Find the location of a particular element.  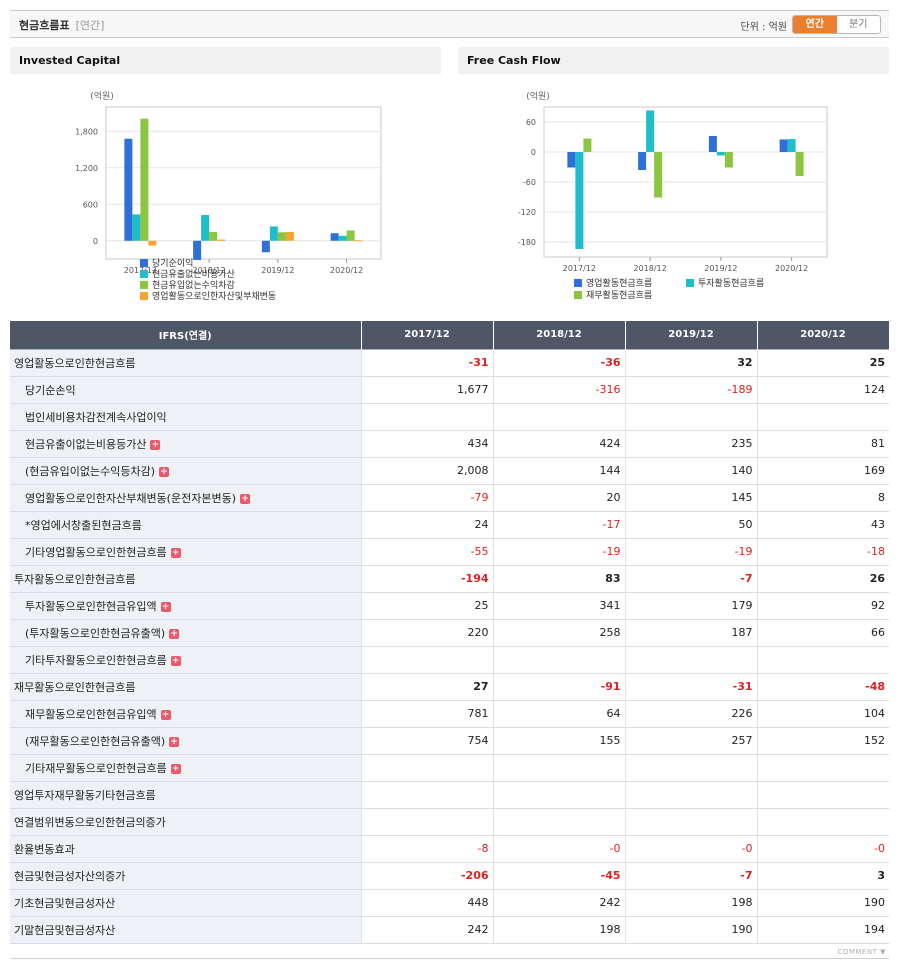

row-label-cell: (투자활동으로인한현금유출액) + is located at coordinates (185, 633).